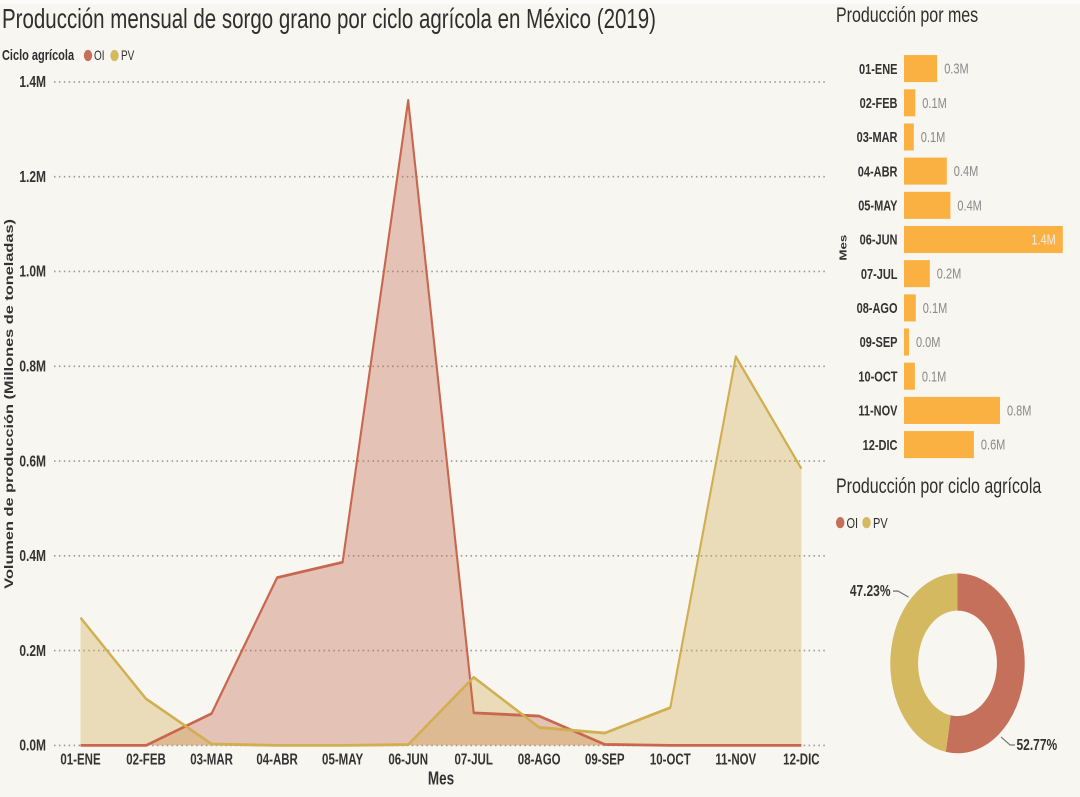  What do you see at coordinates (32, 177) in the screenshot?
I see `svg-text: 1.2M` at bounding box center [32, 177].